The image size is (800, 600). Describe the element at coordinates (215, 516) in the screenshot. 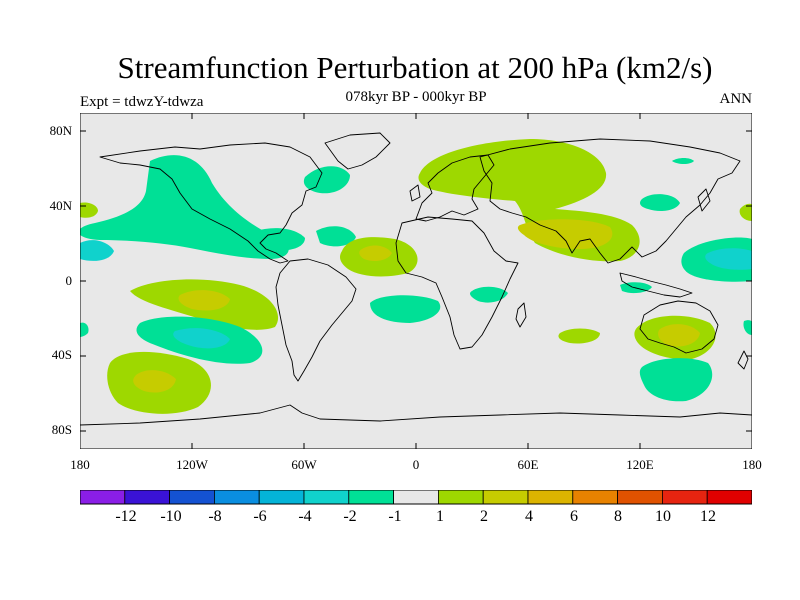

I see `colorbar-label-m8: -8` at that location.